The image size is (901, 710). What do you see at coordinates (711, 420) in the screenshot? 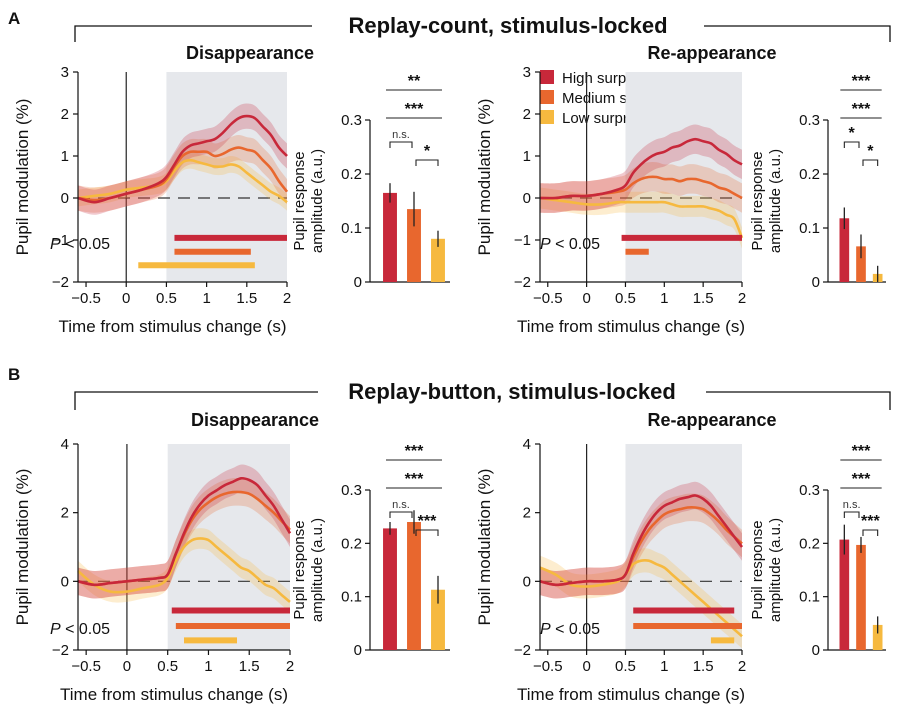
I see `subtitle-b-reappearance: Re-appearance` at bounding box center [711, 420].